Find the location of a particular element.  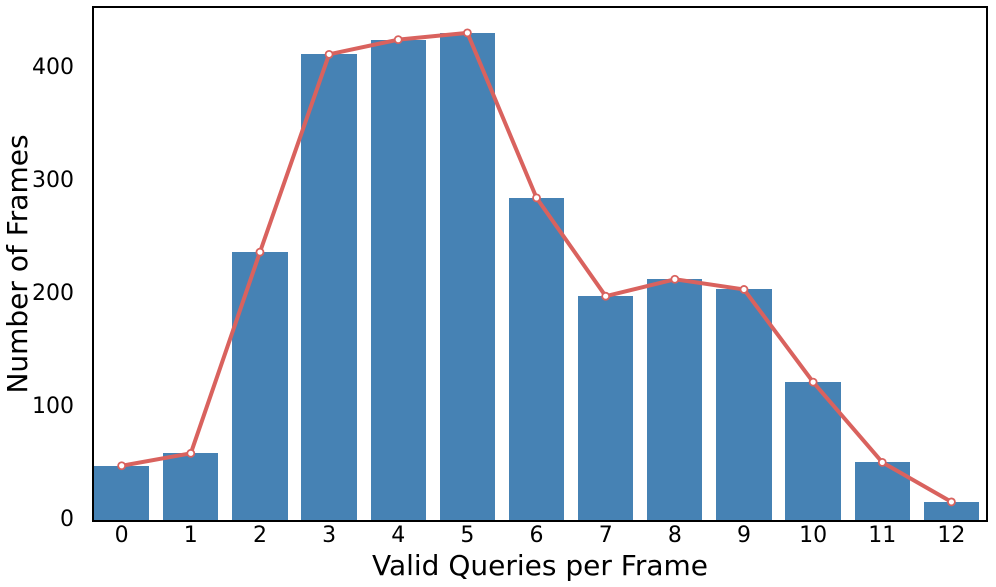

x-tick-label: 9 is located at coordinates (743, 535).